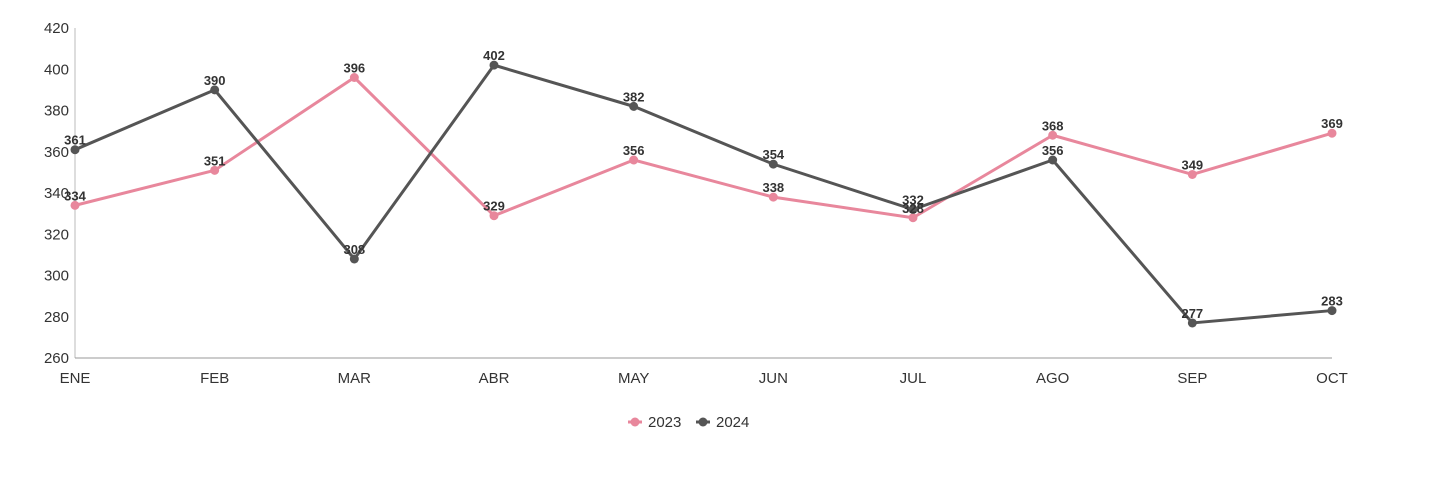  What do you see at coordinates (1332, 378) in the screenshot?
I see `x-tick-label: OCT` at bounding box center [1332, 378].